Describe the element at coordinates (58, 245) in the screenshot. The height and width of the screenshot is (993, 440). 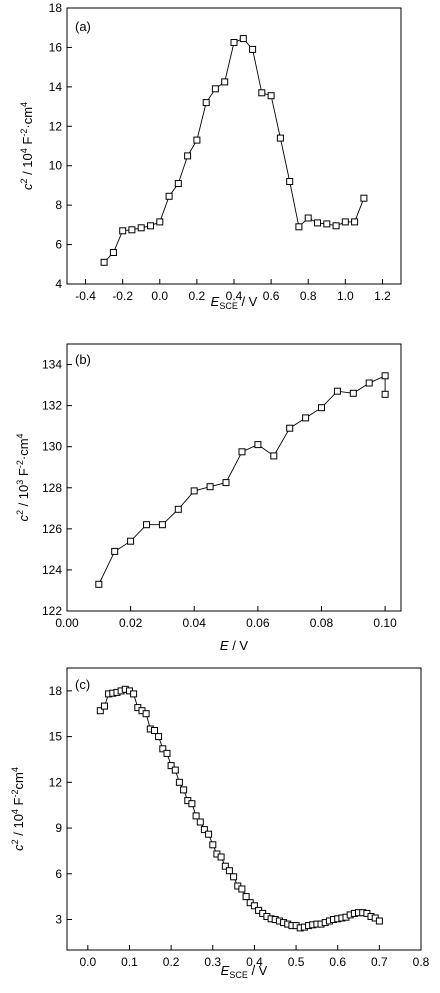
I see `y-tick-label-a: 6` at that location.